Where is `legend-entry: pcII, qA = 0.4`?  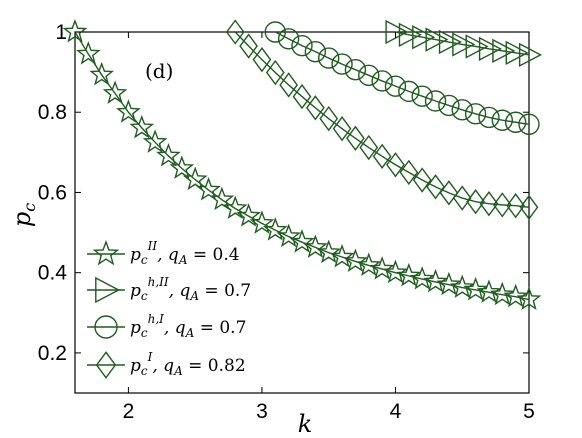
legend-entry: pcII, qA = 0.4 is located at coordinates (163, 253).